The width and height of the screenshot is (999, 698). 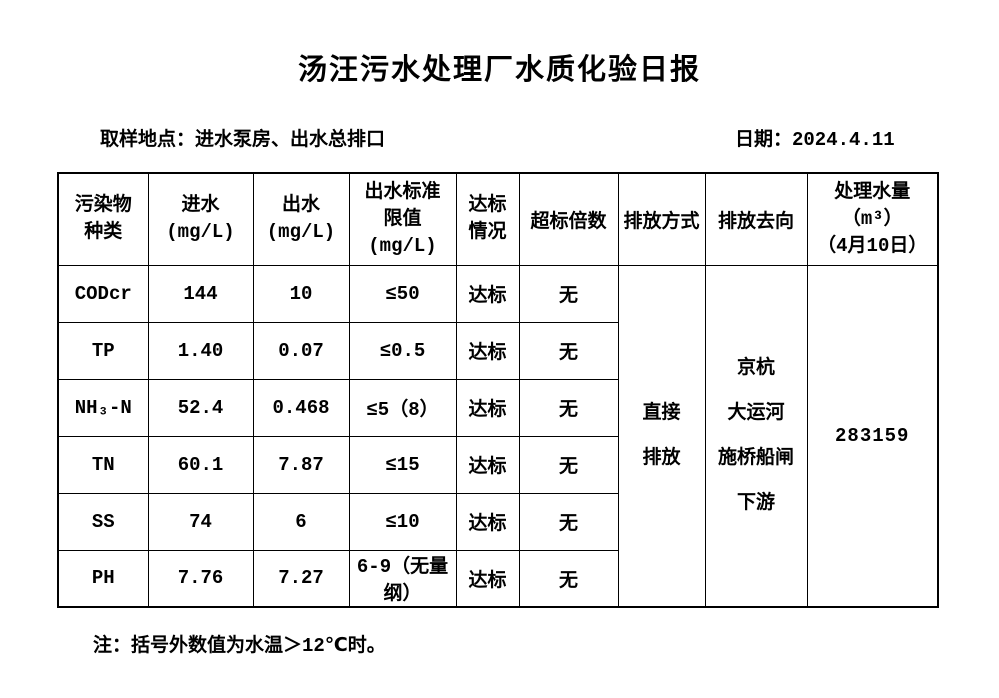 I want to click on influent-value: 60.1, so click(x=200, y=464).